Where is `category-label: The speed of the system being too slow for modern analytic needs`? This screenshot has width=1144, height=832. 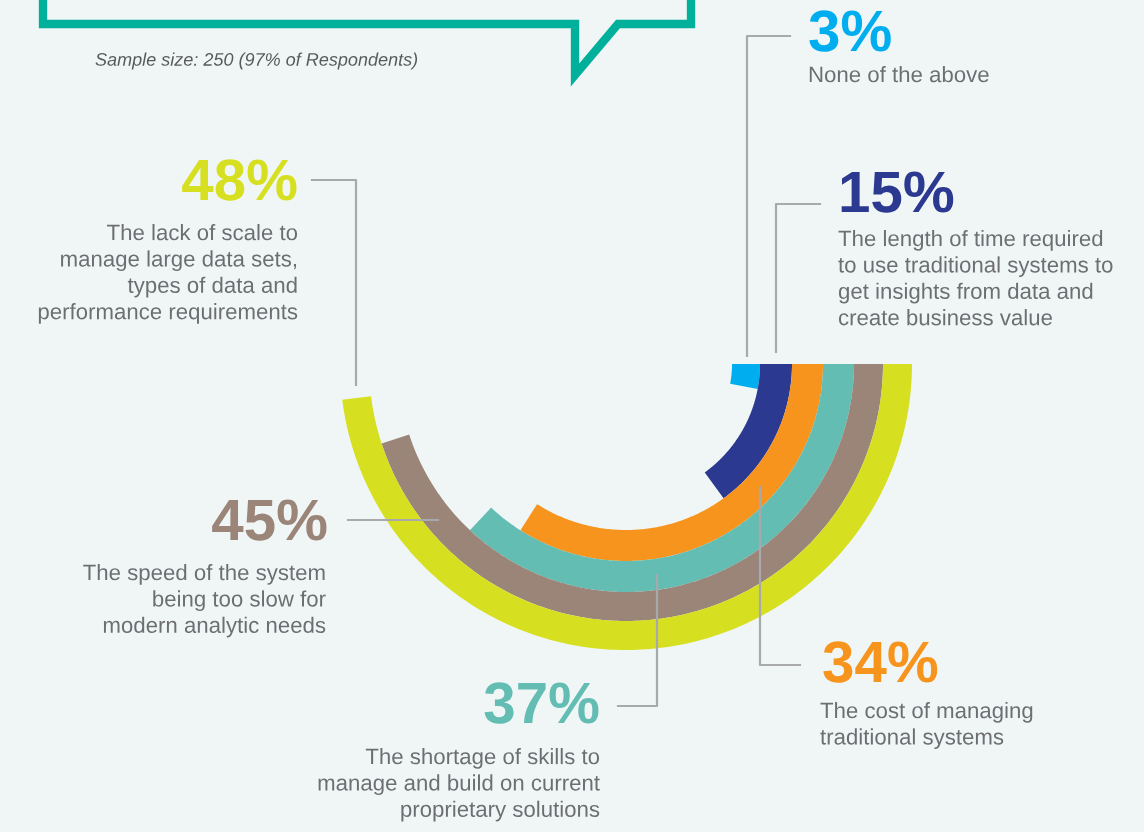
category-label: The speed of the system being too slow for modern analytic needs is located at coordinates (204, 601).